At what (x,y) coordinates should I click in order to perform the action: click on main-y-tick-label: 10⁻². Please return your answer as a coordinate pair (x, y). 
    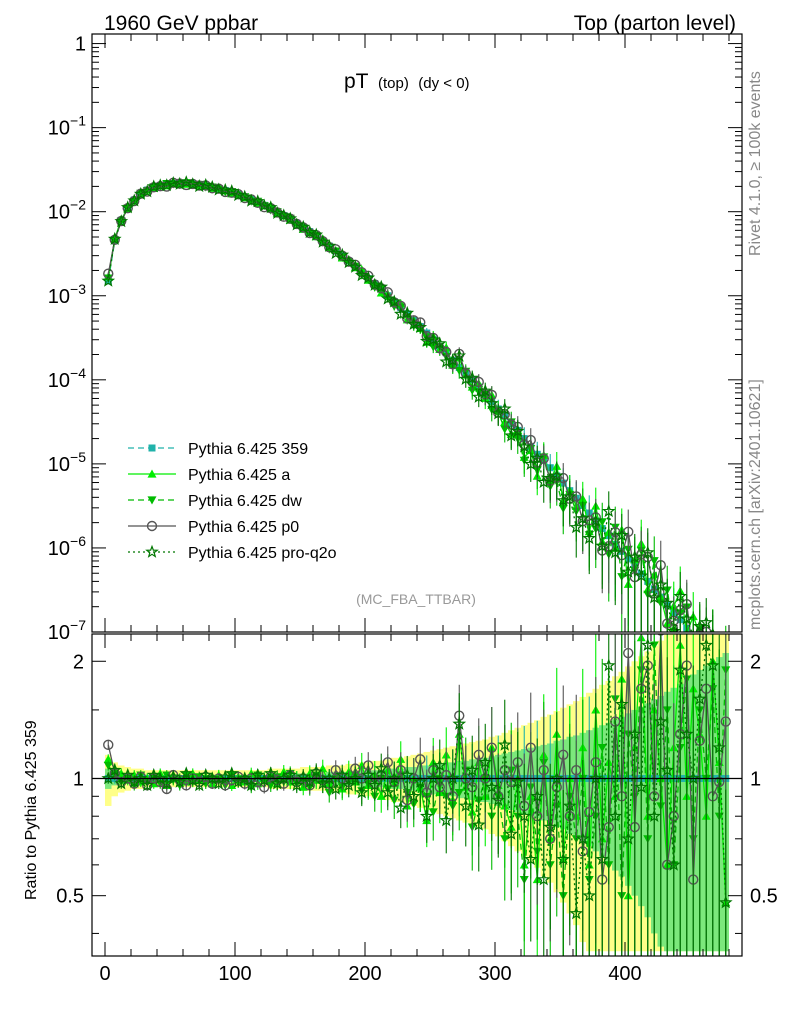
    Looking at the image, I should click on (67, 210).